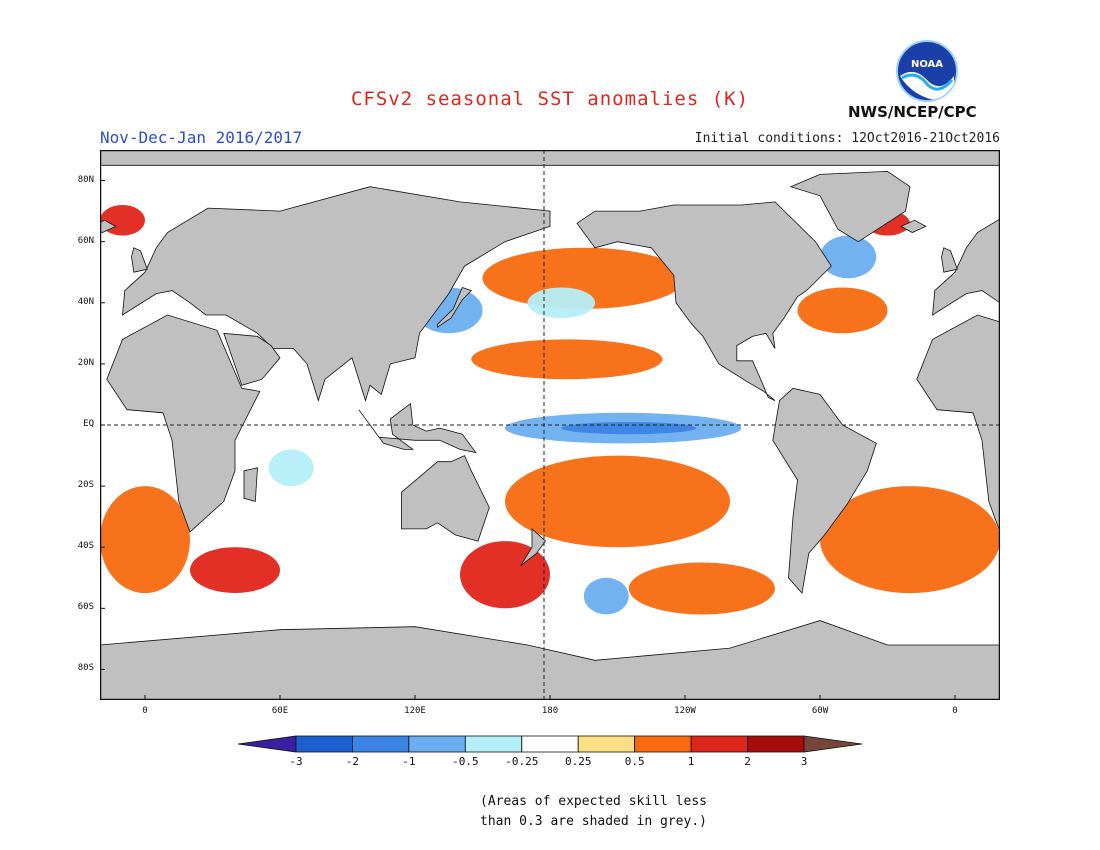 The width and height of the screenshot is (1100, 850). I want to click on new-zealand-landmass, so click(533, 546).